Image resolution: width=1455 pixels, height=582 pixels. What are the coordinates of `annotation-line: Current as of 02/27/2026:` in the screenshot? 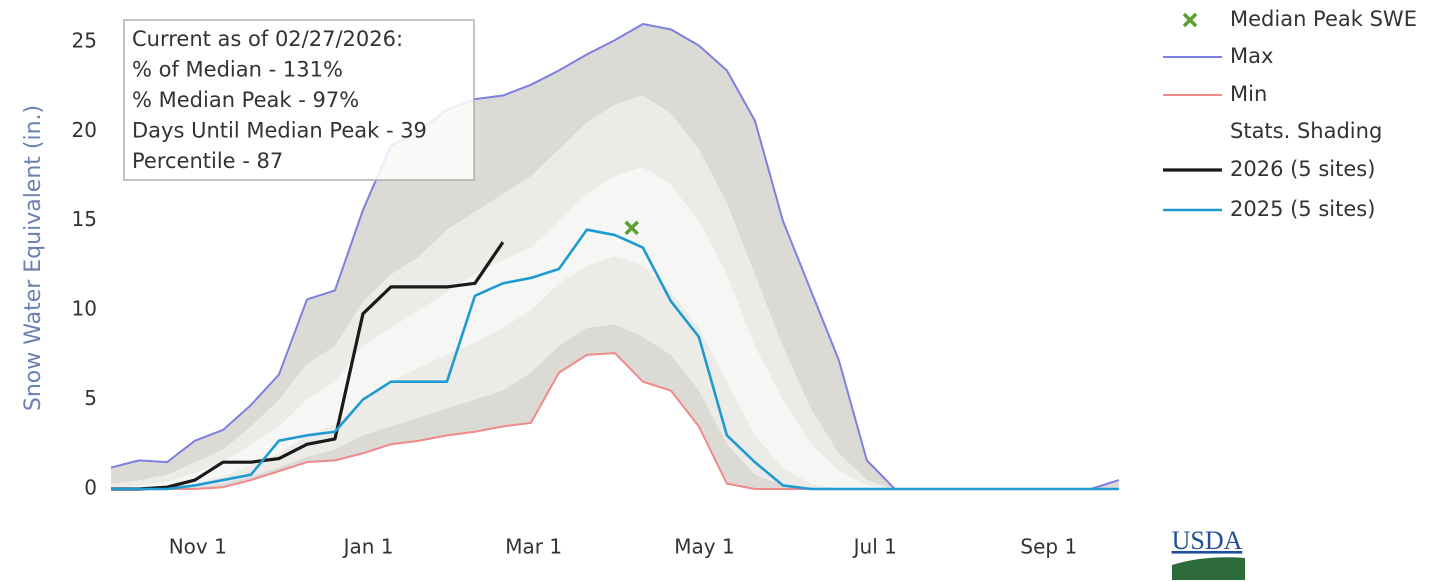 It's located at (267, 39).